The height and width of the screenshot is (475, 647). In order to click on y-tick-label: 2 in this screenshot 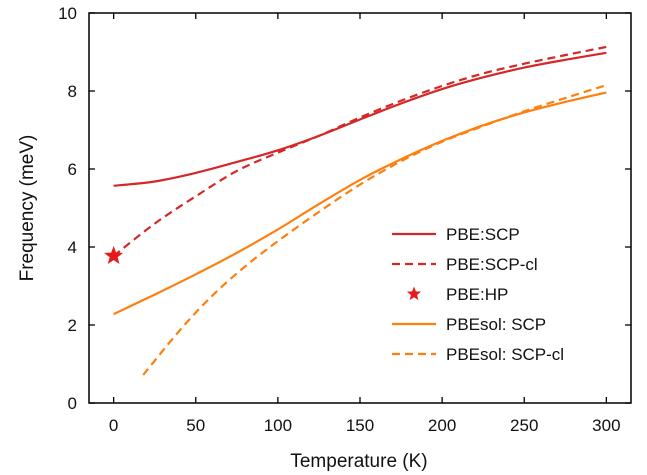, I will do `click(72, 325)`.